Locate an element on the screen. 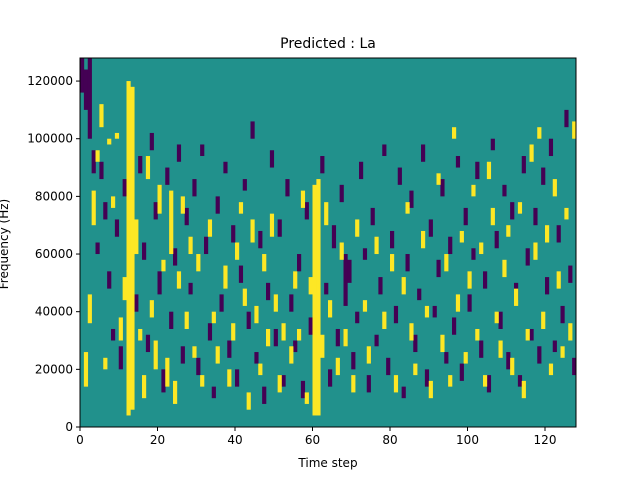  y-tick-label: 60000 is located at coordinates (54, 254).